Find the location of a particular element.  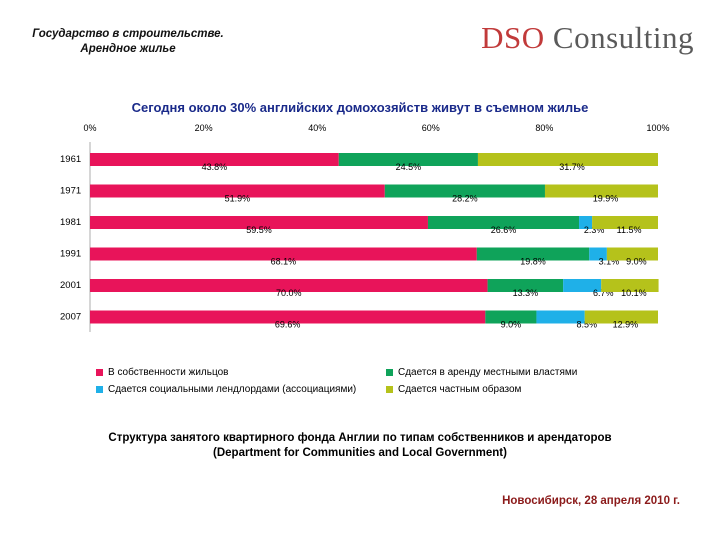

data-label: 59.5% is located at coordinates (259, 230).